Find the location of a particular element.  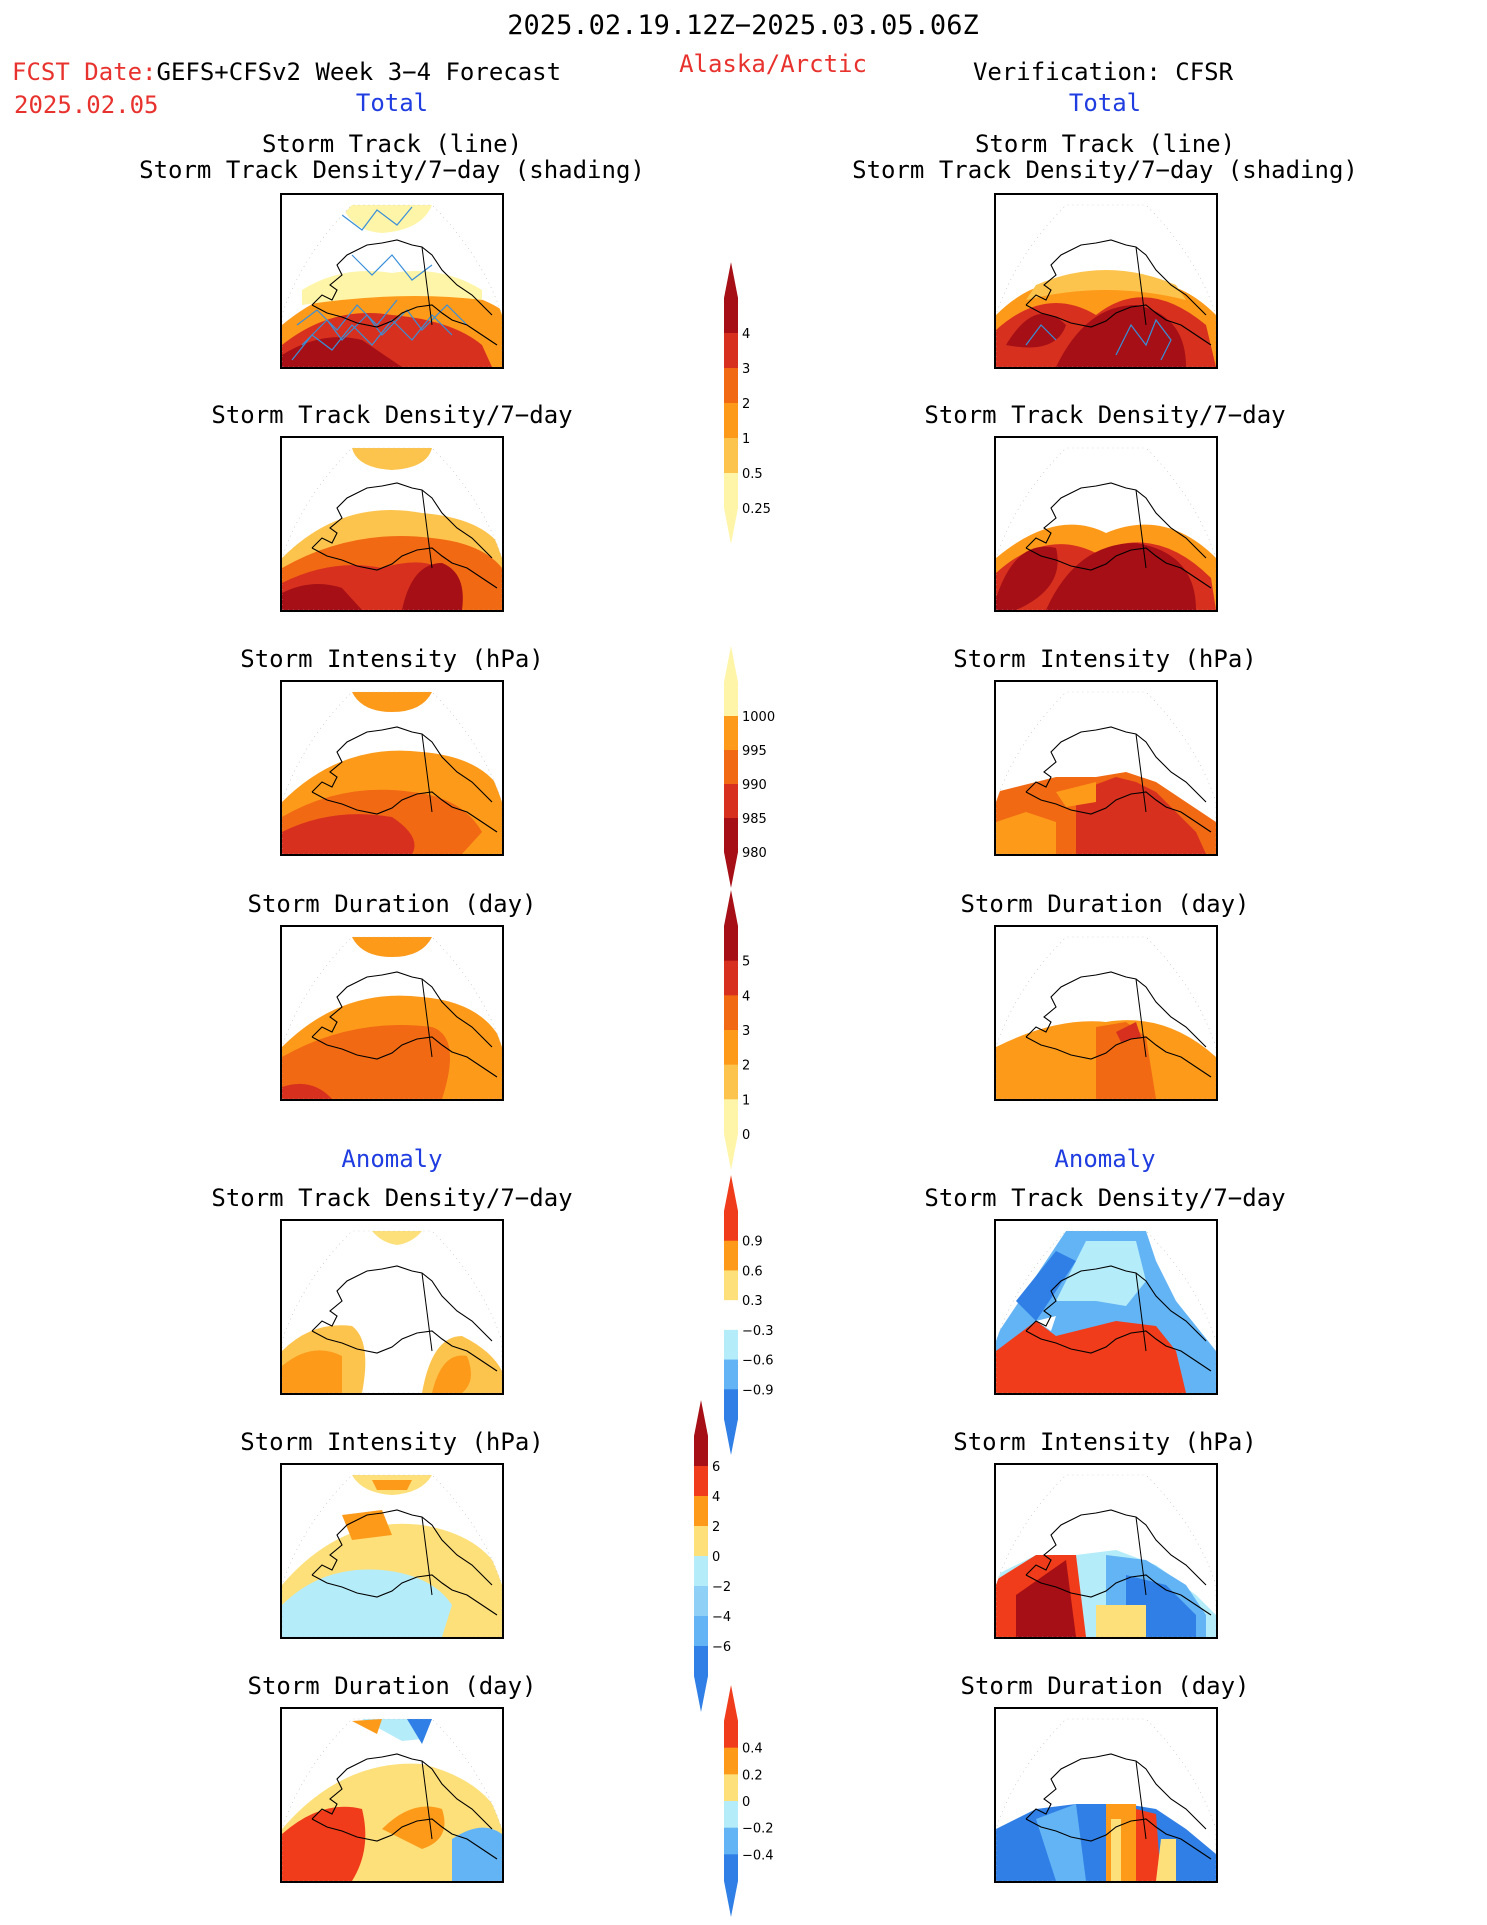

fcst-label: FCST Date: is located at coordinates (84, 72).